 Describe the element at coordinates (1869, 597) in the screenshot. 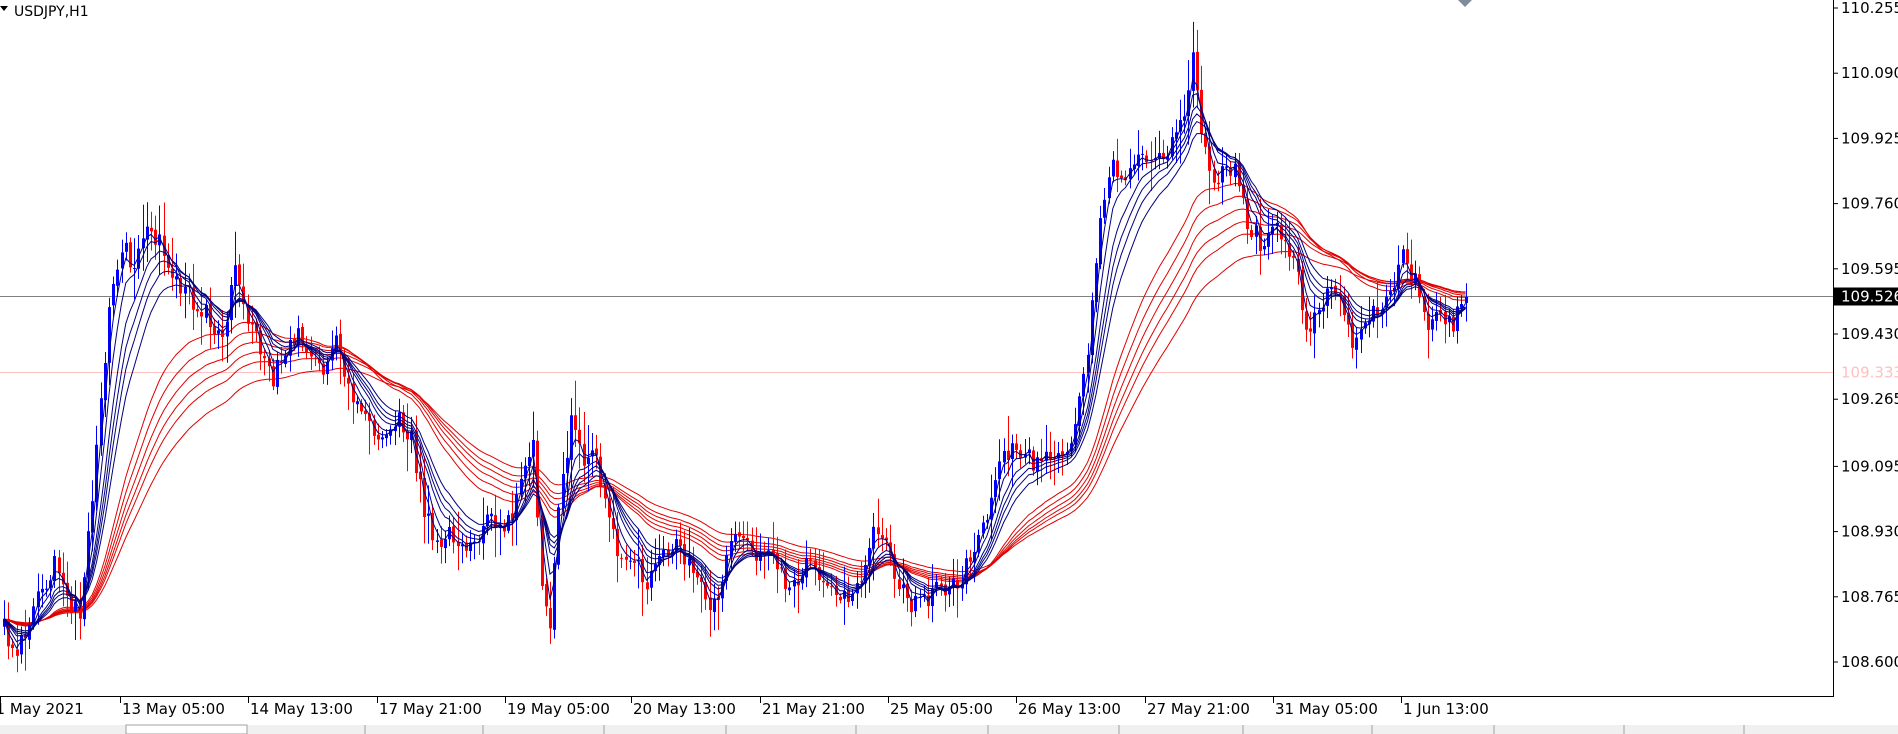

I see `y-tick-label: 108.765` at that location.